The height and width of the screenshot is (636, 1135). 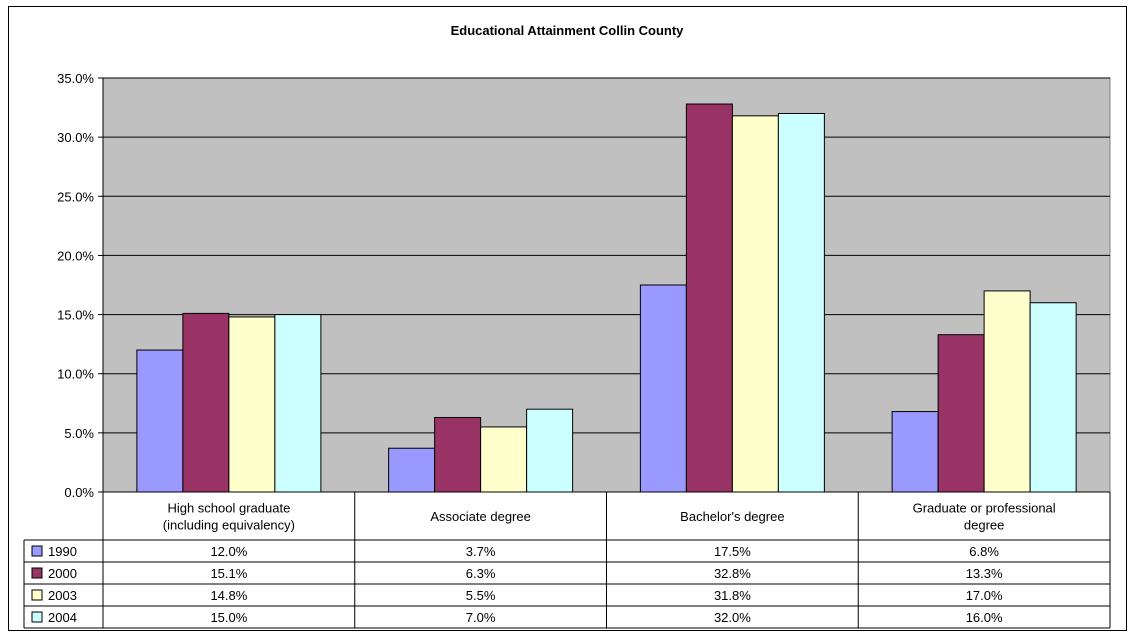 What do you see at coordinates (732, 551) in the screenshot?
I see `table-value: 17.5%` at bounding box center [732, 551].